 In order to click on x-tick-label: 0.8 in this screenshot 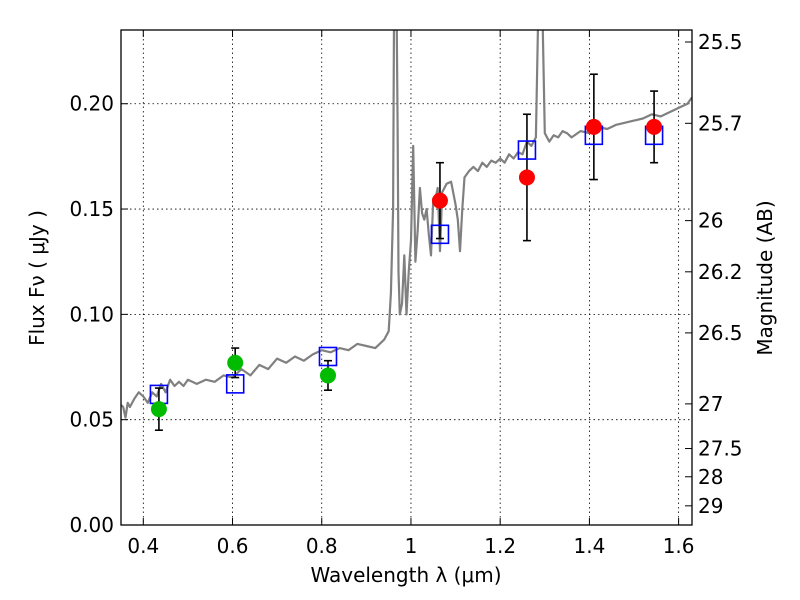, I will do `click(322, 546)`.